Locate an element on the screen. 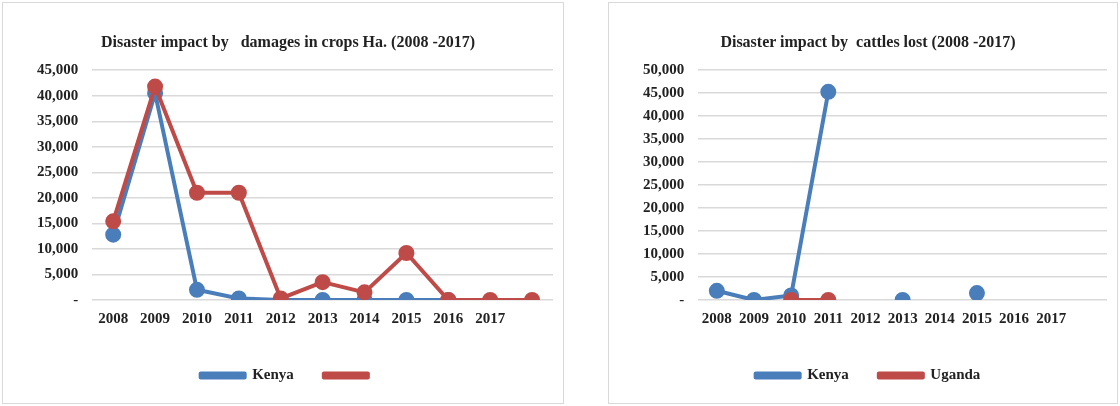 The image size is (1120, 406). legend-label: Uganda is located at coordinates (955, 374).